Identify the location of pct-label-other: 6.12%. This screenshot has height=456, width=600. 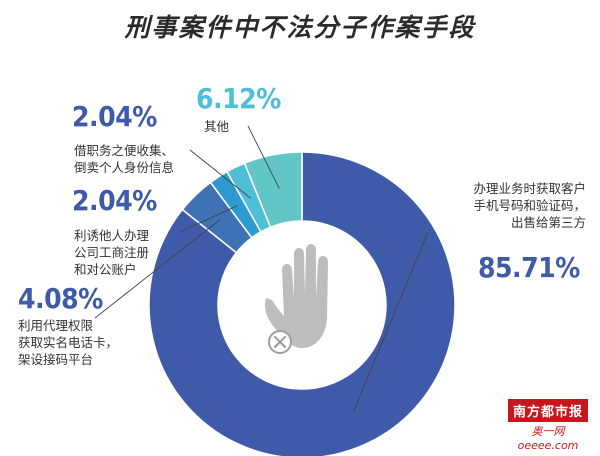
(238, 98).